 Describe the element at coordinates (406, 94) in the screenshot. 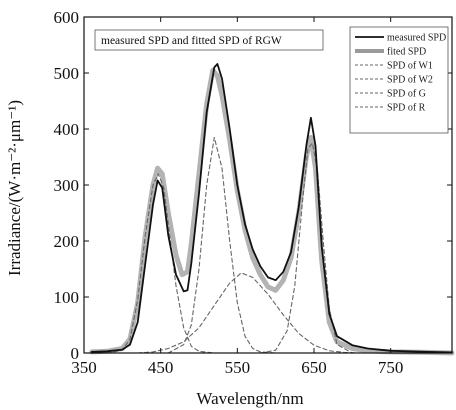

I see `legend-label-spd-of-g: SPD of G` at that location.